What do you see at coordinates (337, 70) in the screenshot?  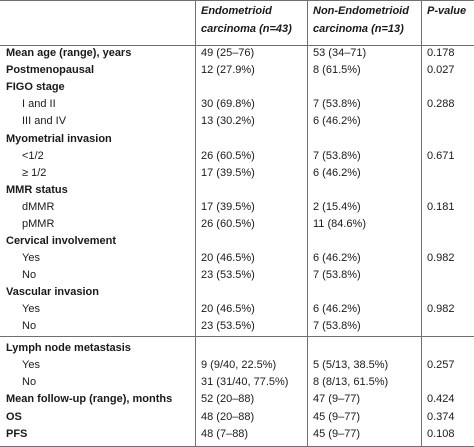 I see `non-endometrioid-value: 8 (61.5%)` at bounding box center [337, 70].